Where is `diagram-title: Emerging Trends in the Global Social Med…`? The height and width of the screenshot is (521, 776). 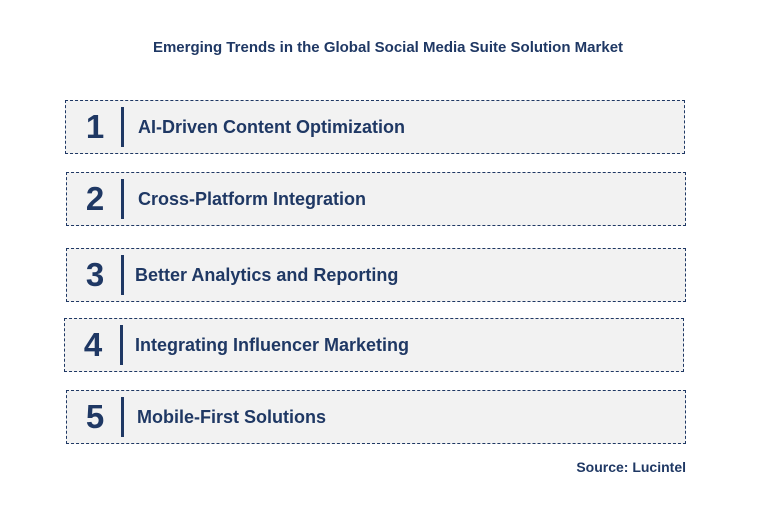 diagram-title: Emerging Trends in the Global Social Med… is located at coordinates (388, 47).